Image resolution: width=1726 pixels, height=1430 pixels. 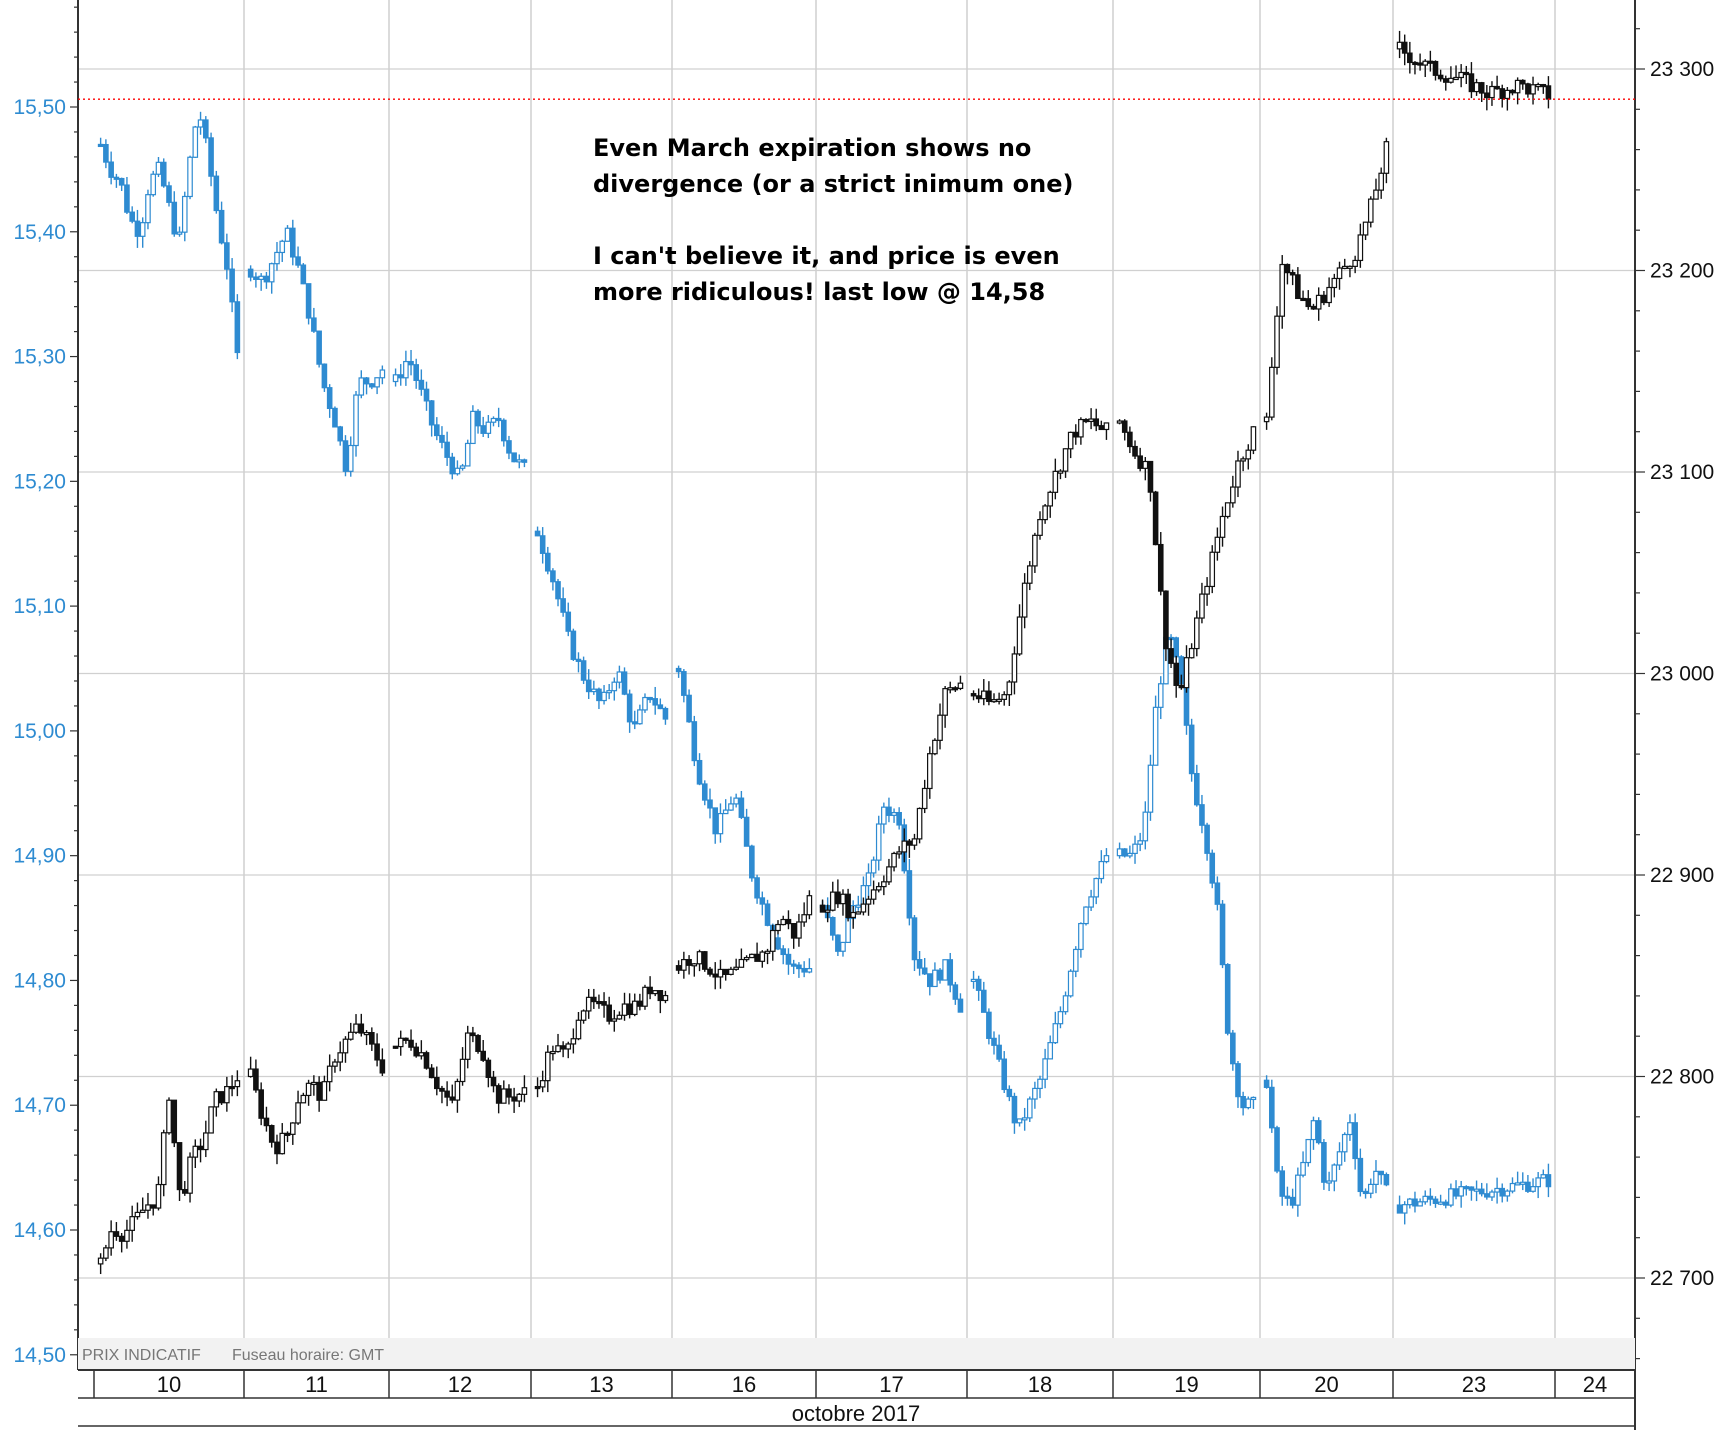 I want to click on day-label: 16, so click(x=744, y=1384).